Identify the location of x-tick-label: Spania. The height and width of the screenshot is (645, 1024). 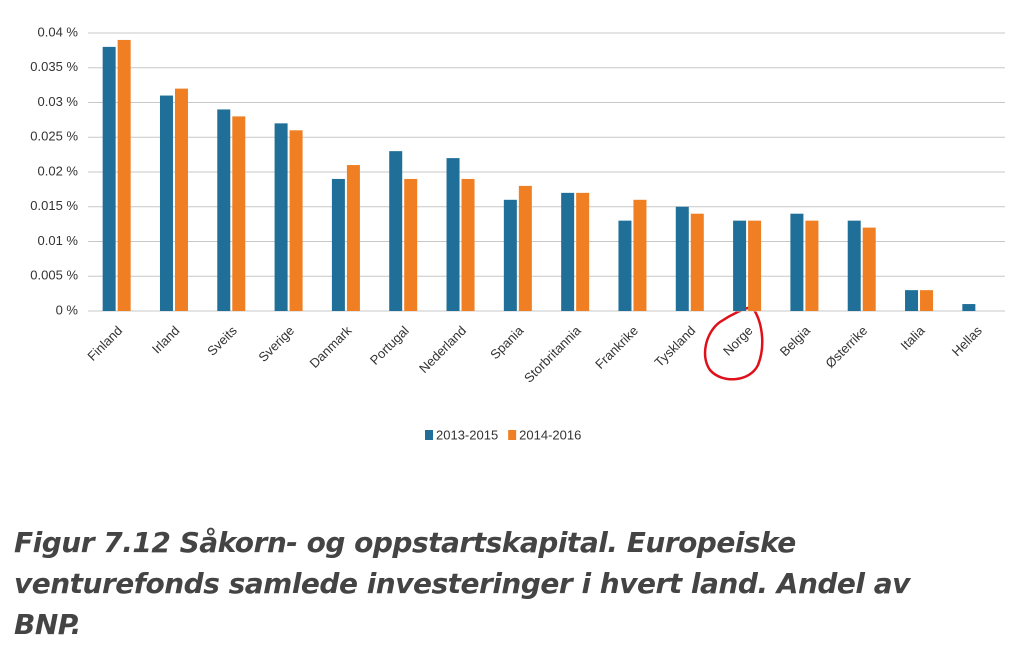
(507, 342).